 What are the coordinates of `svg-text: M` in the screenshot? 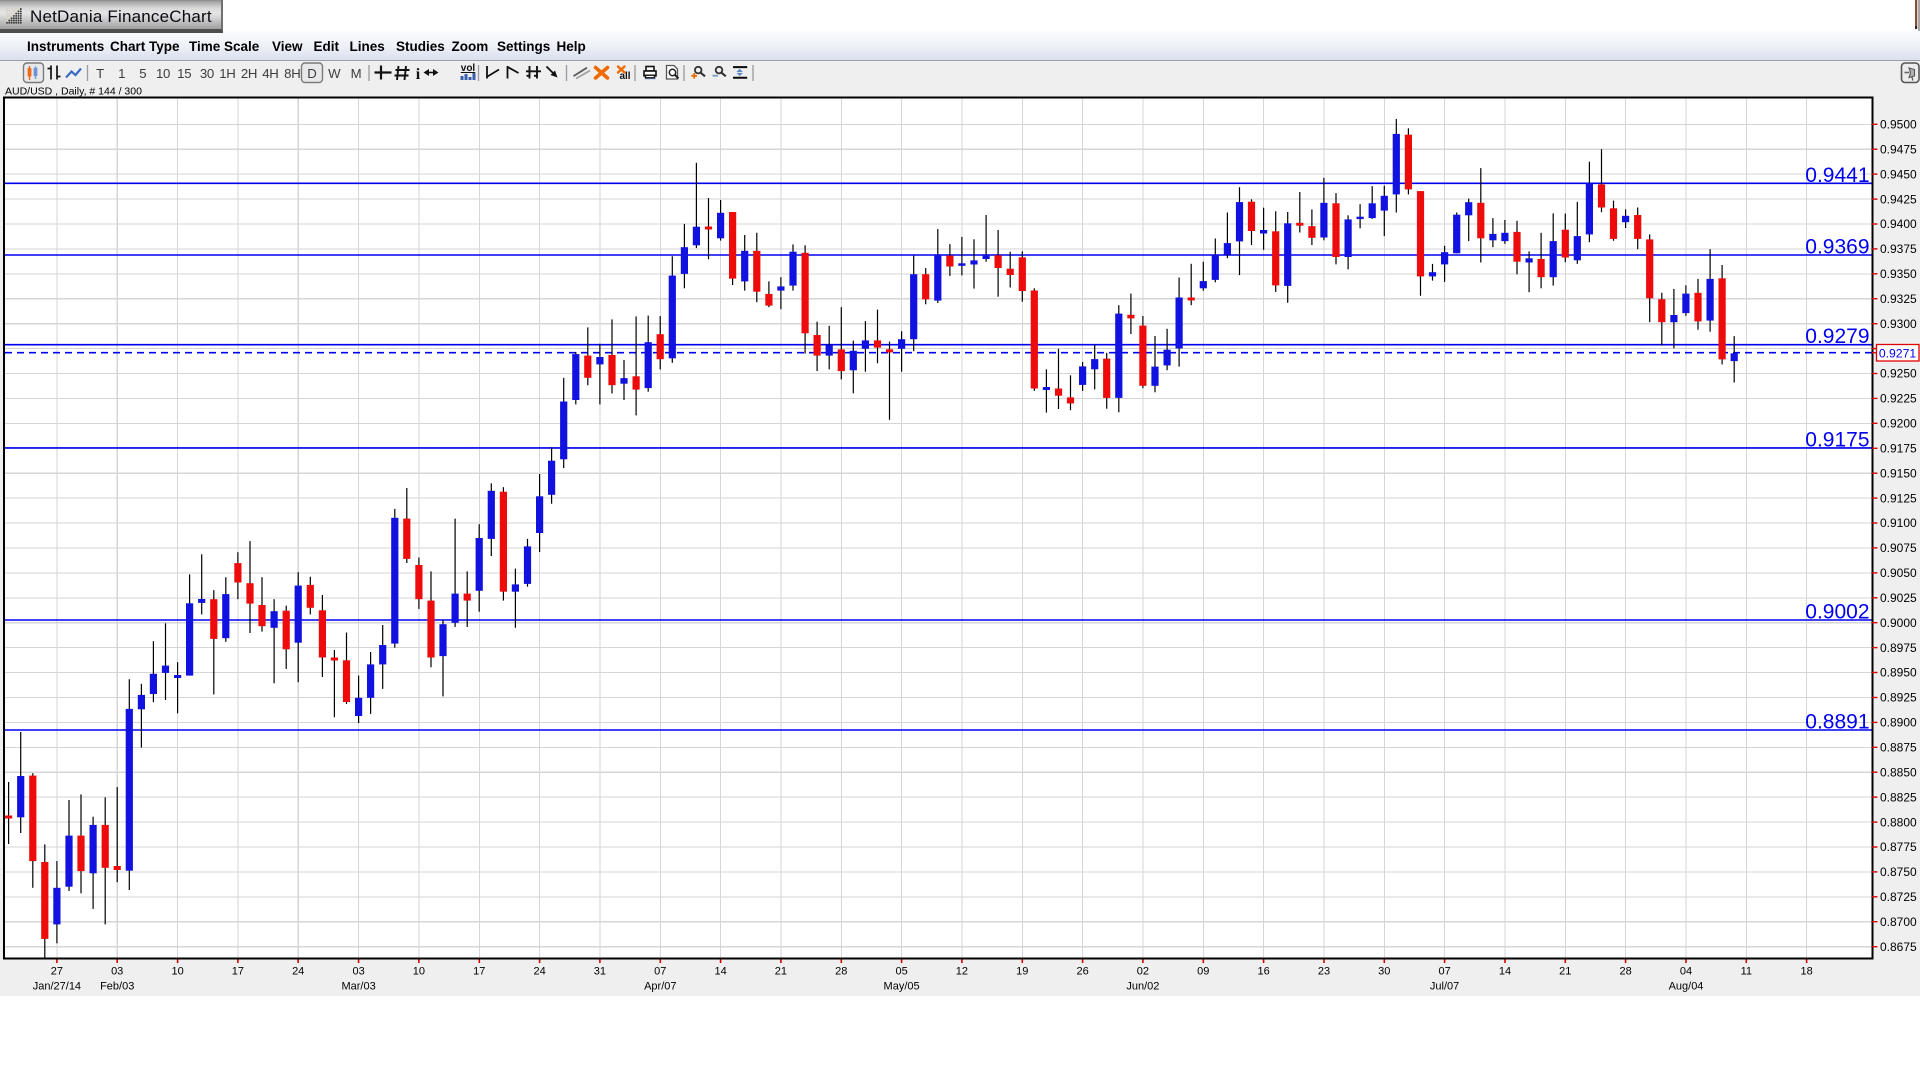 It's located at (356, 73).